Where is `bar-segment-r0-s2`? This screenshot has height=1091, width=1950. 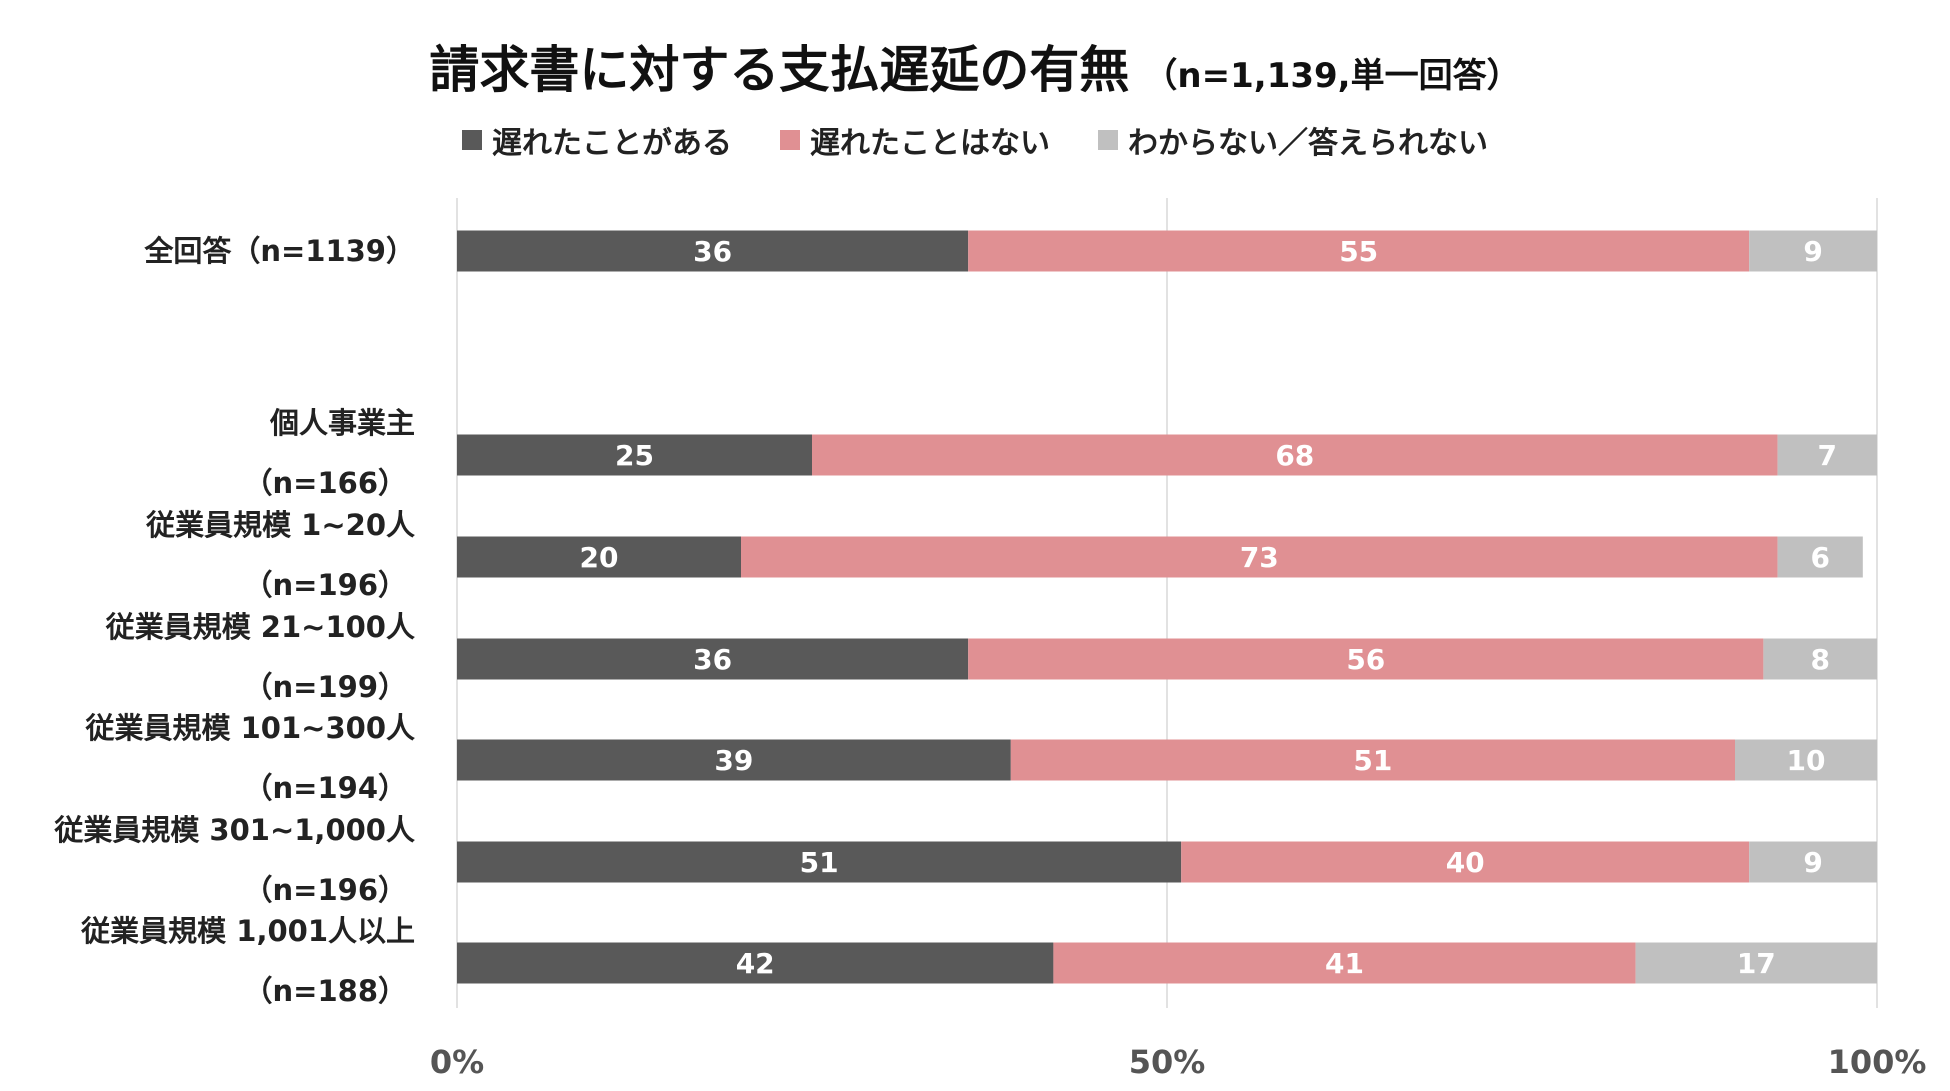
bar-segment-r0-s2 is located at coordinates (1813, 251).